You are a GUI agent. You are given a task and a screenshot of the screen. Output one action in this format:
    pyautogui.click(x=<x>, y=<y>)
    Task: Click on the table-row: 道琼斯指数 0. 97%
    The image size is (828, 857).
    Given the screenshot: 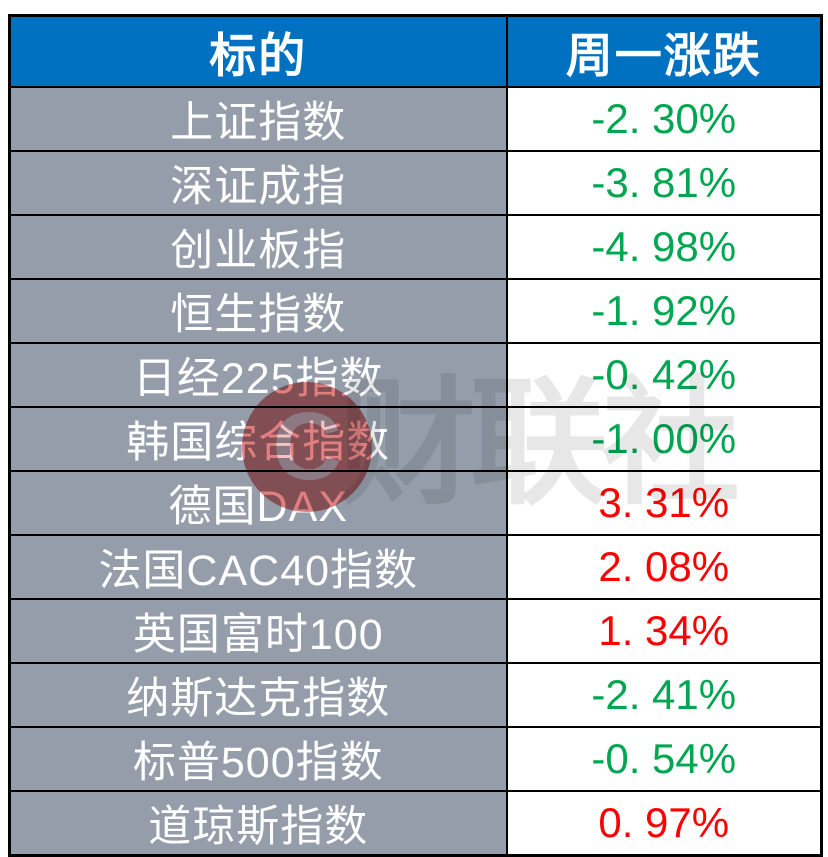 What is the action you would take?
    pyautogui.click(x=415, y=823)
    